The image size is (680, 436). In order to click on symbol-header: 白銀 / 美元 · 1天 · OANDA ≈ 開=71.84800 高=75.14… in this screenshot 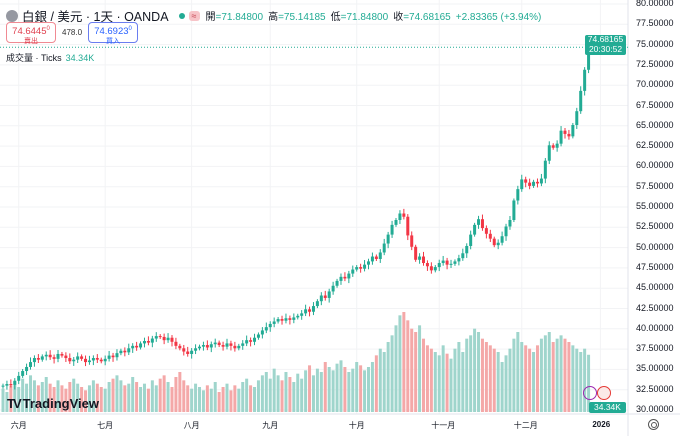, I will do `click(276, 15)`.